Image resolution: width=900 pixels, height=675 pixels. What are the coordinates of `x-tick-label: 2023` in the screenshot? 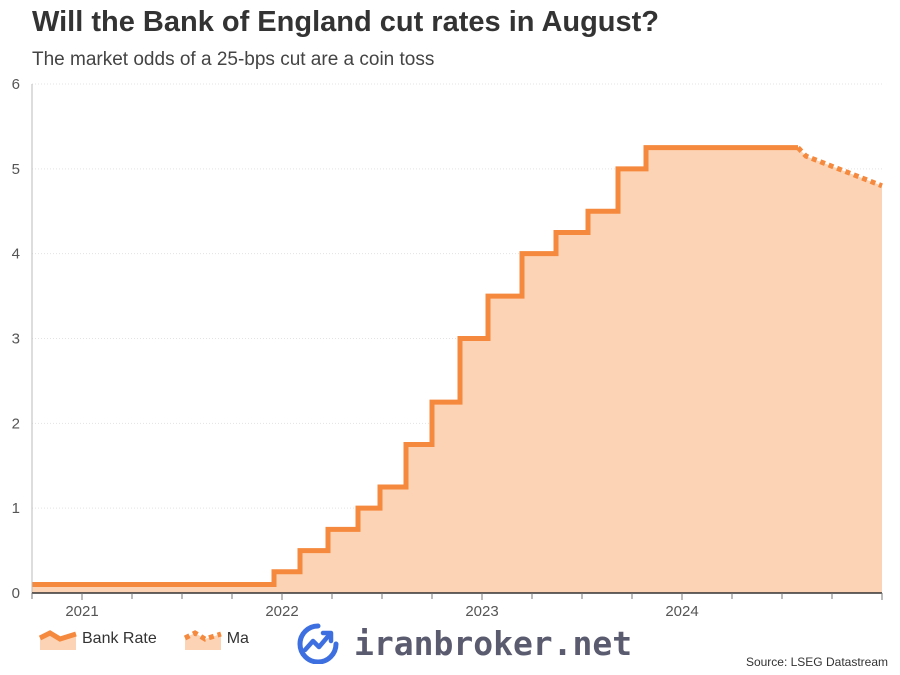 It's located at (481, 611).